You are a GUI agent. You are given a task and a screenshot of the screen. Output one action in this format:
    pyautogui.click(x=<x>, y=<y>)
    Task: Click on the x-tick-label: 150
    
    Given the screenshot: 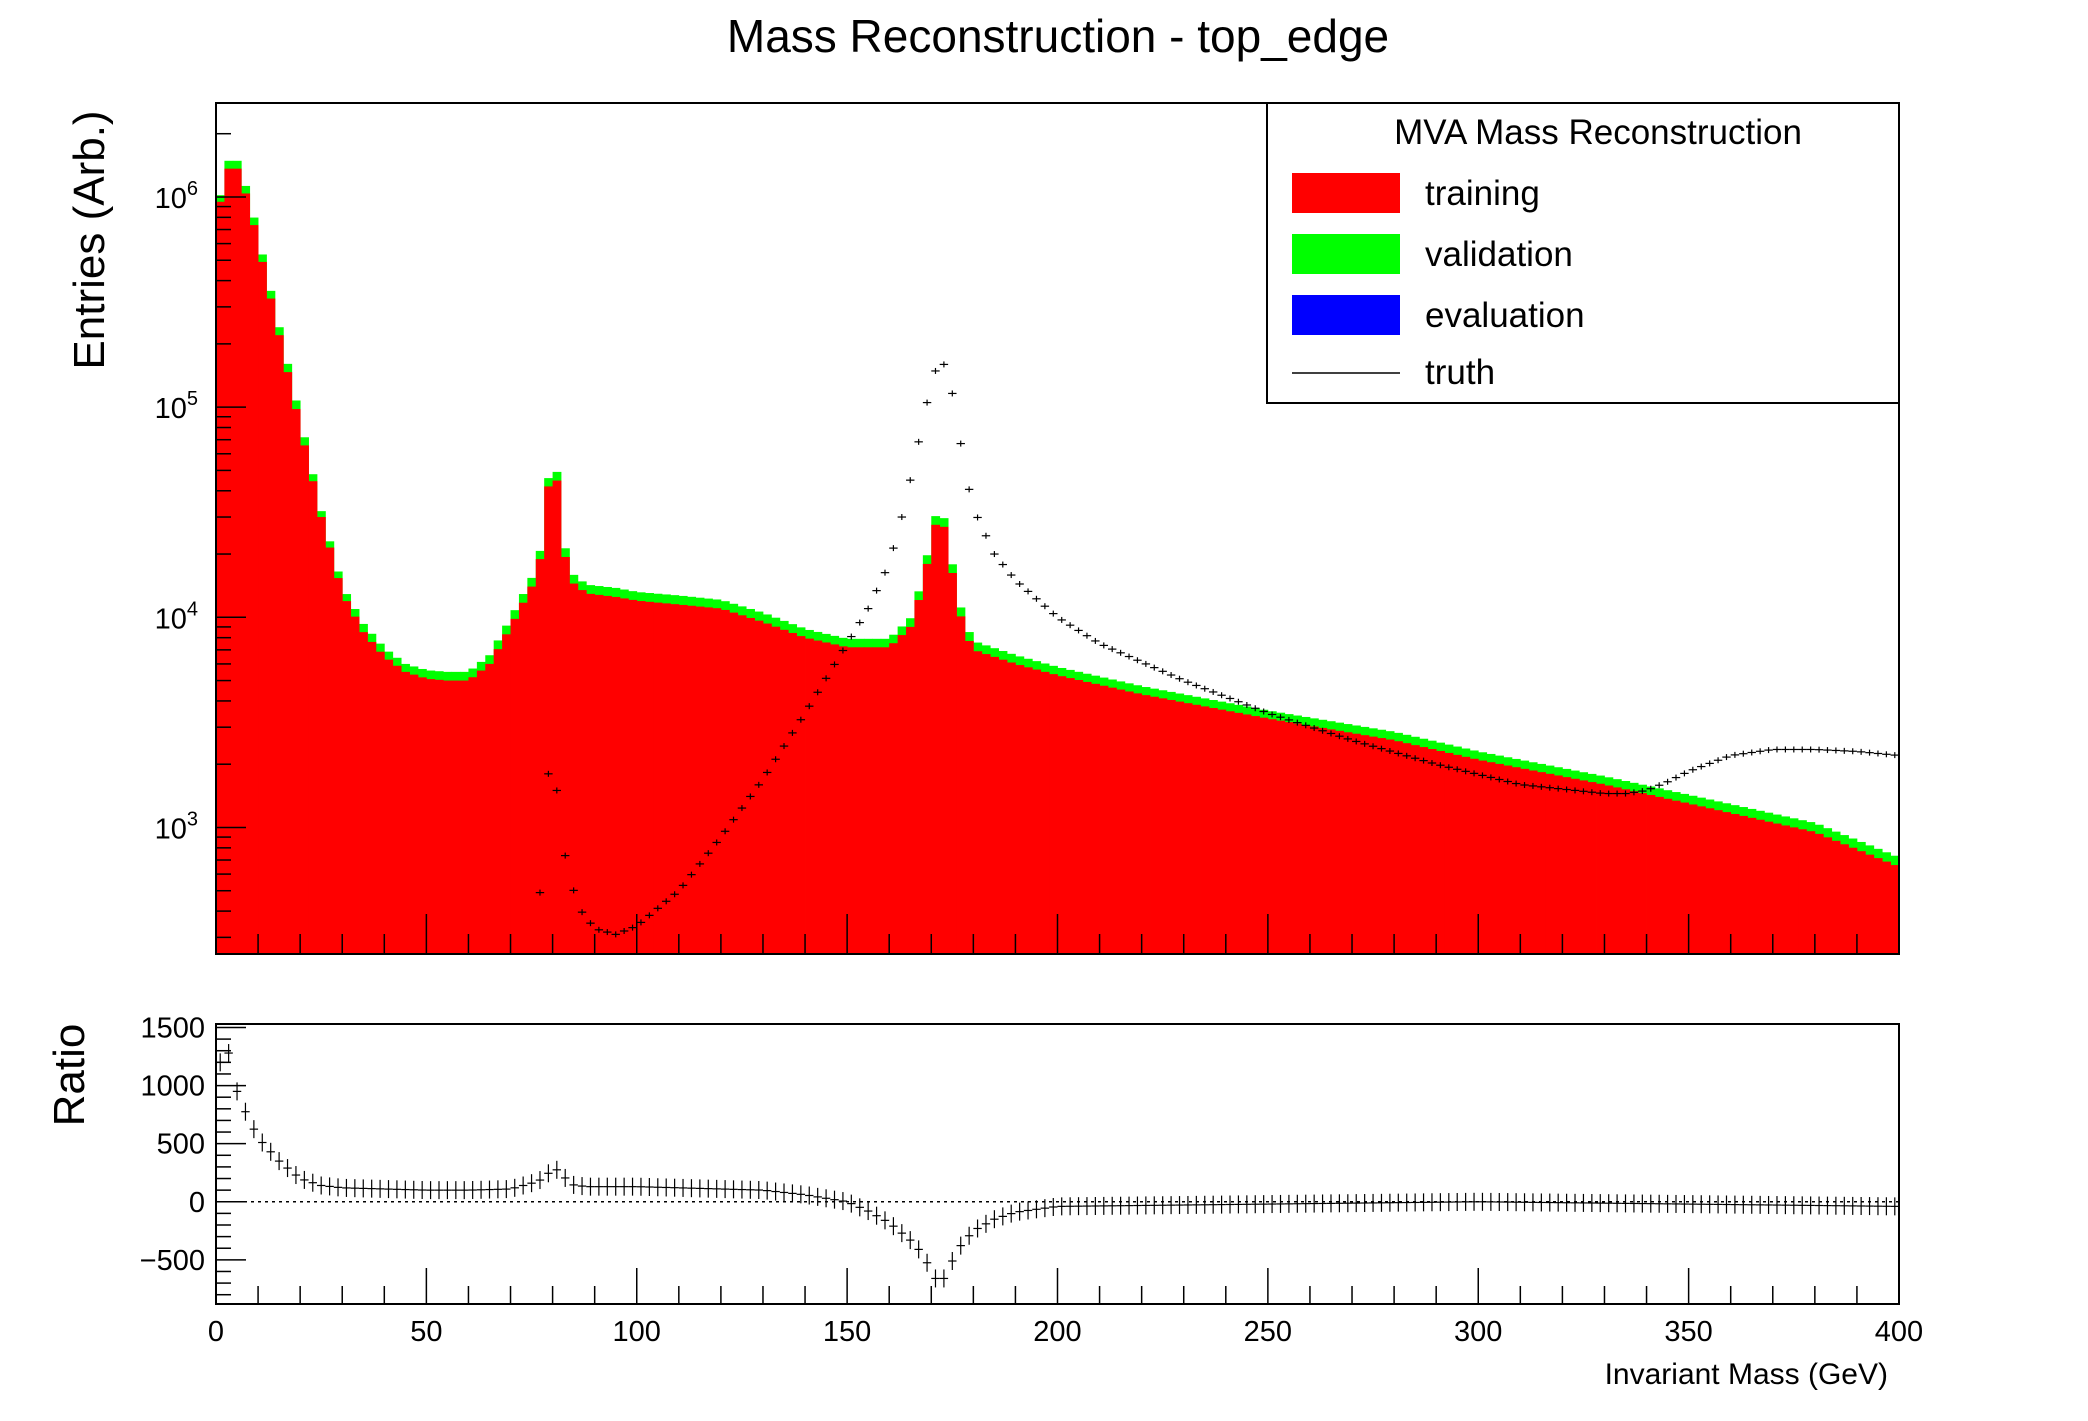 What is the action you would take?
    pyautogui.click(x=847, y=1332)
    